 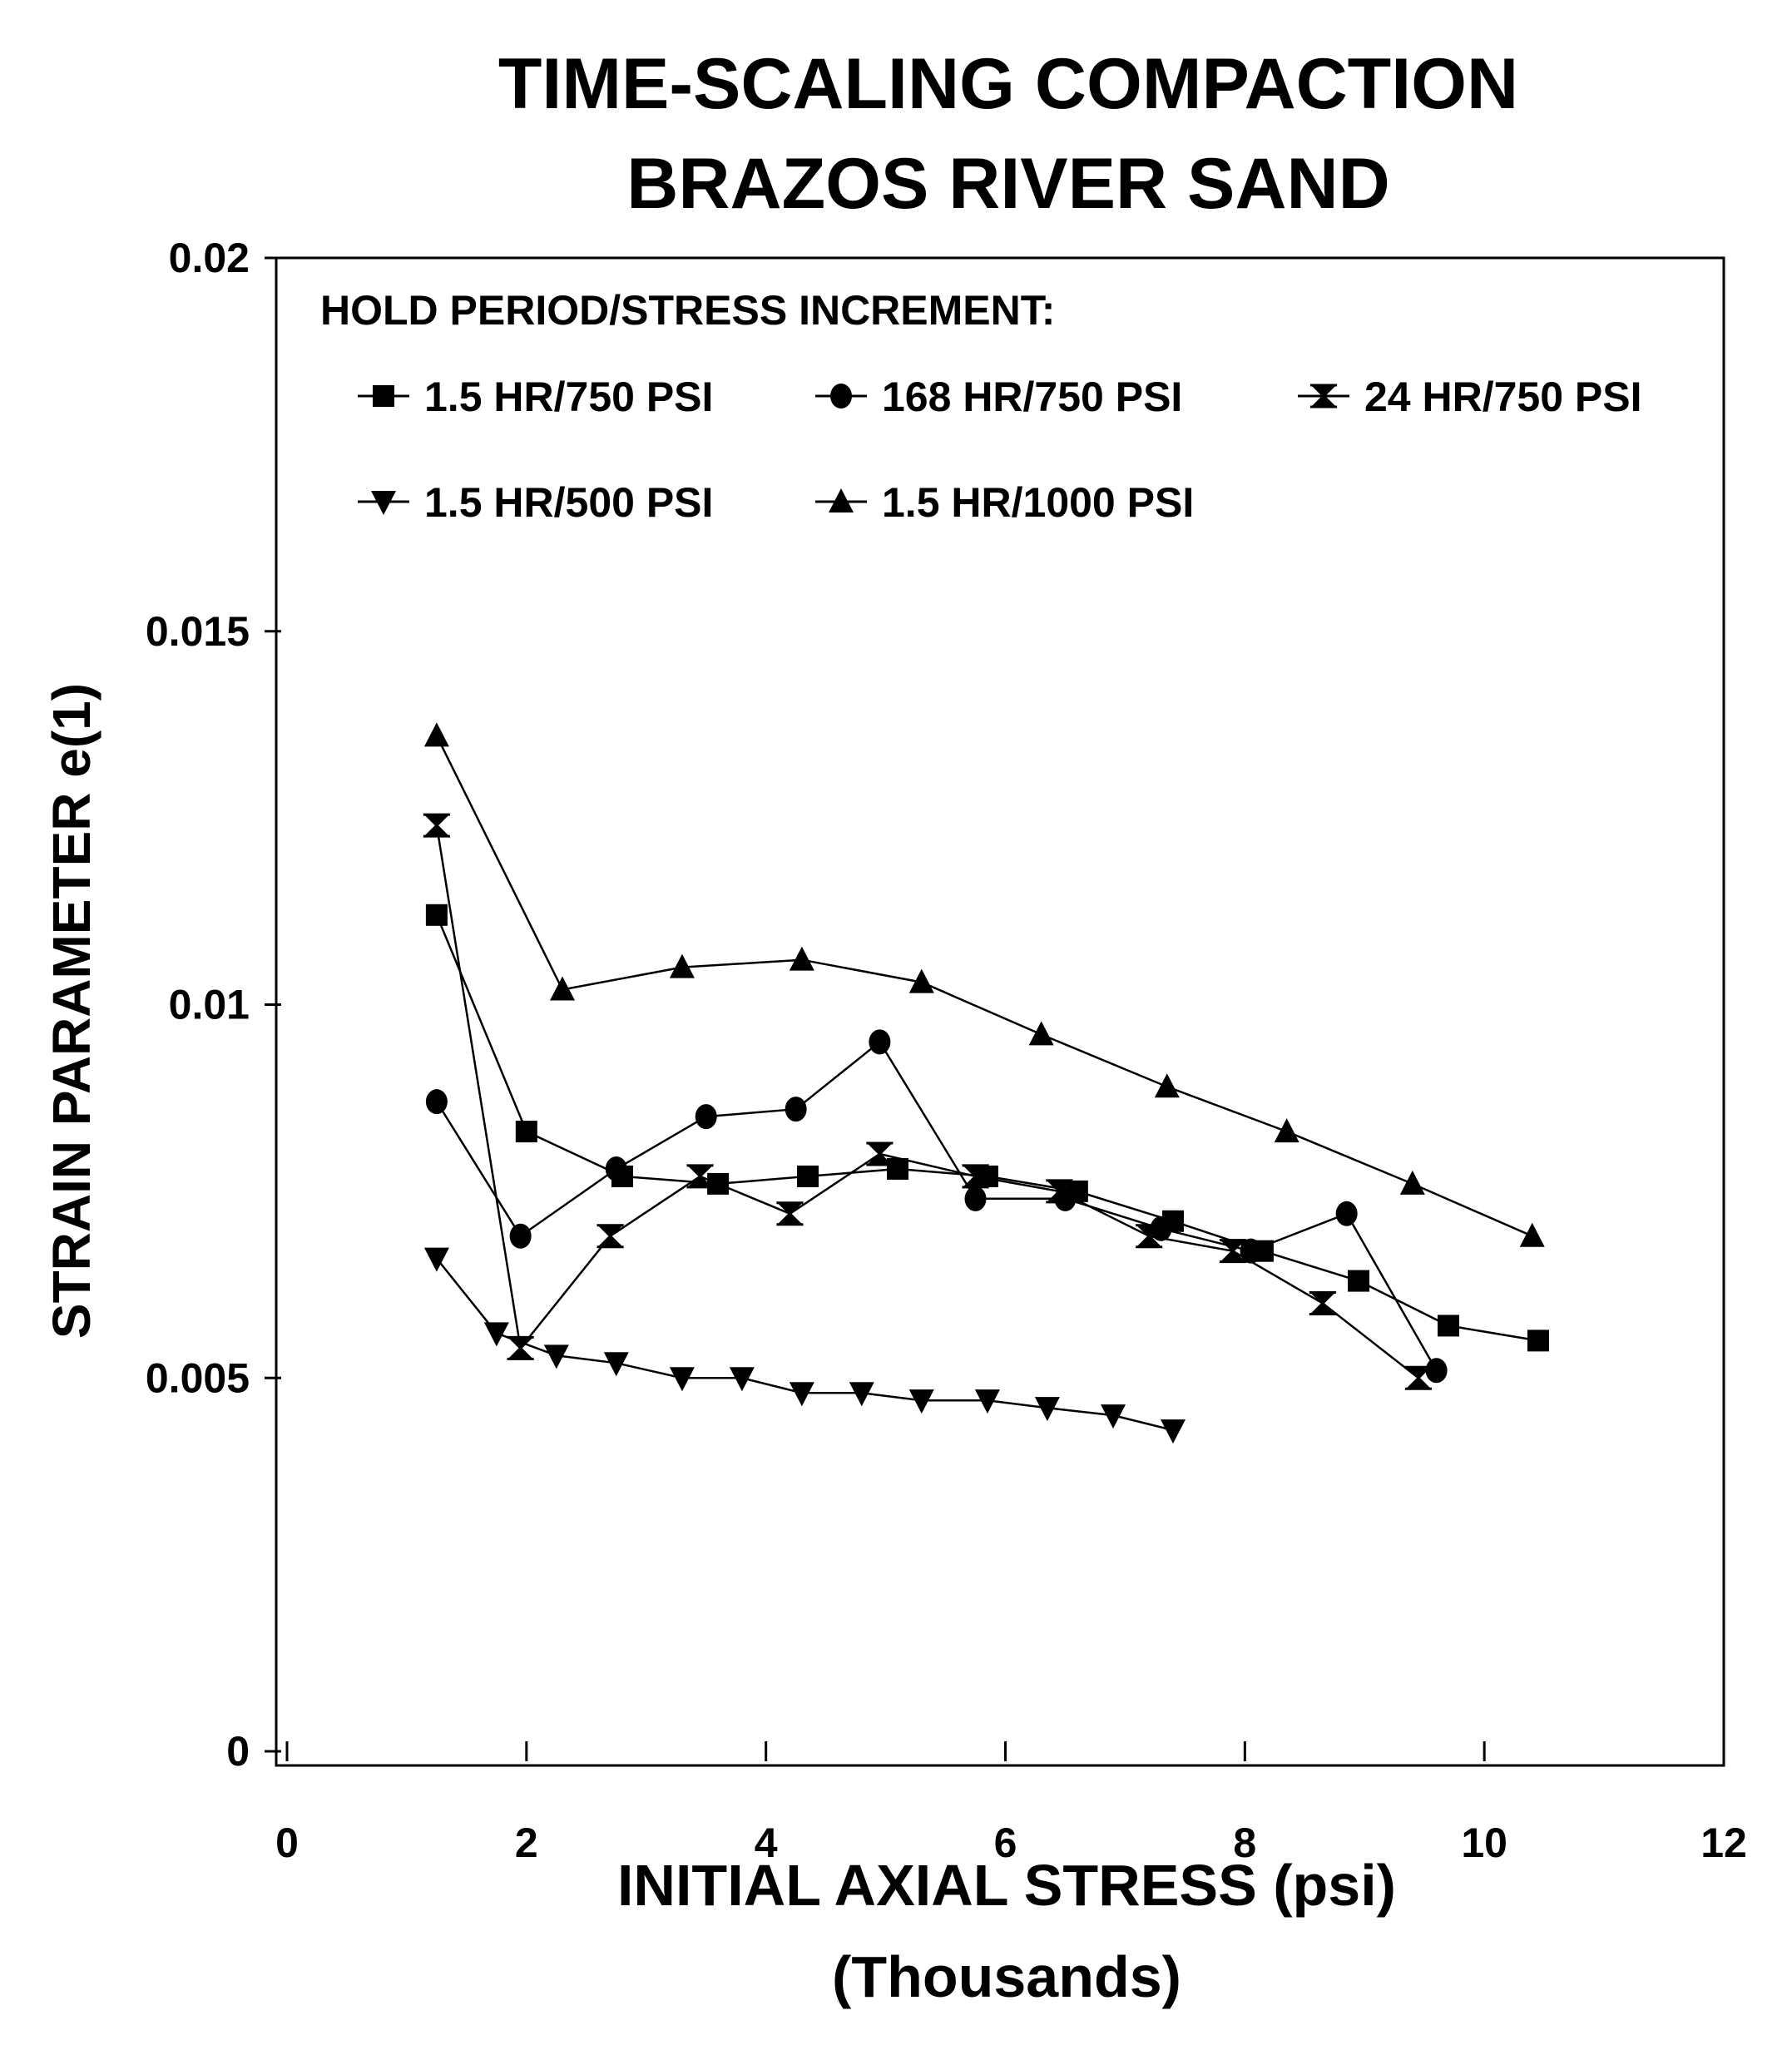 I want to click on legend-item: 1.5 HR/500 PSI, so click(x=535, y=502).